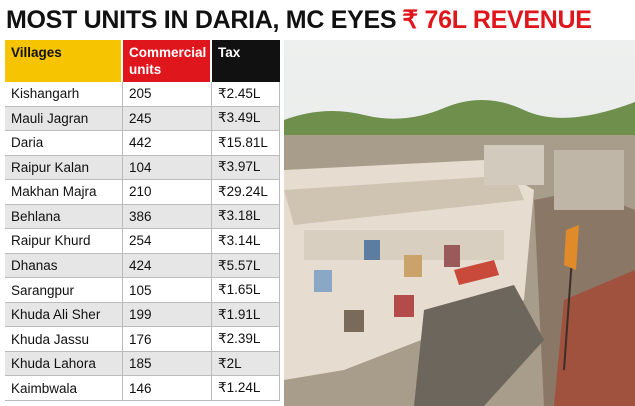 The image size is (635, 406). I want to click on column-header: Tax, so click(246, 61).